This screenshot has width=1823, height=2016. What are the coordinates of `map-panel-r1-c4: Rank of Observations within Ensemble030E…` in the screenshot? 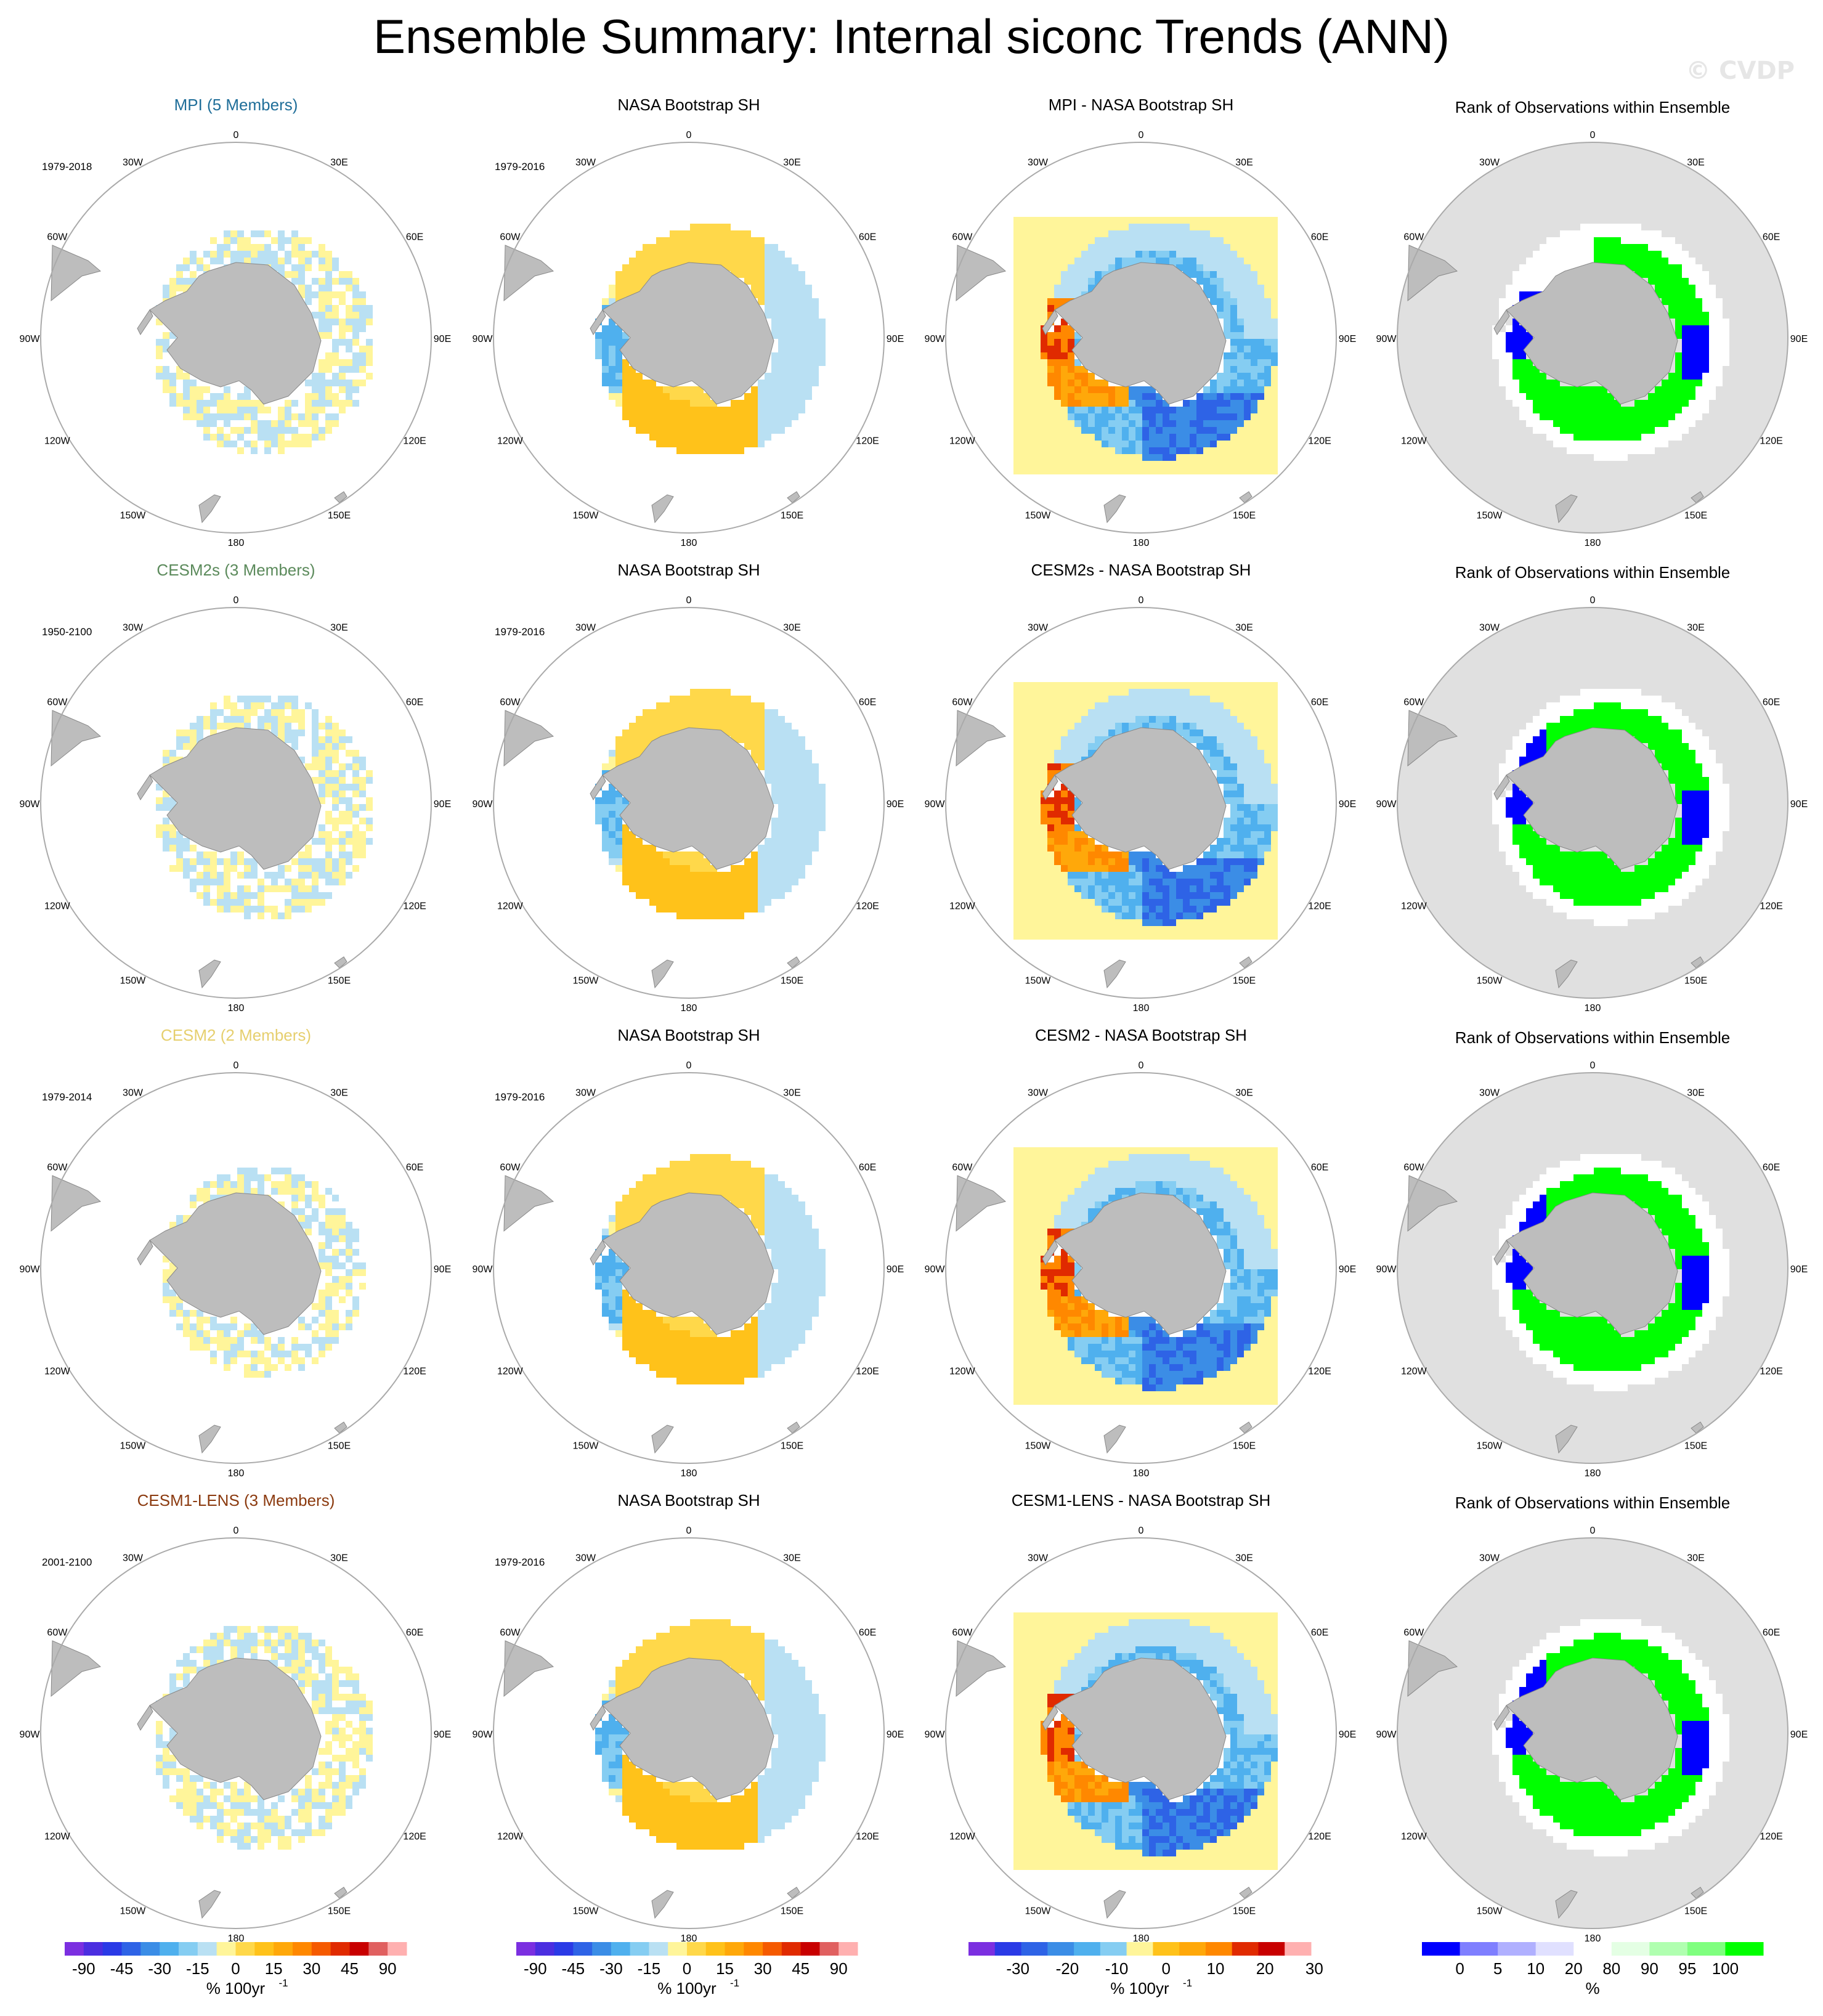 It's located at (1592, 323).